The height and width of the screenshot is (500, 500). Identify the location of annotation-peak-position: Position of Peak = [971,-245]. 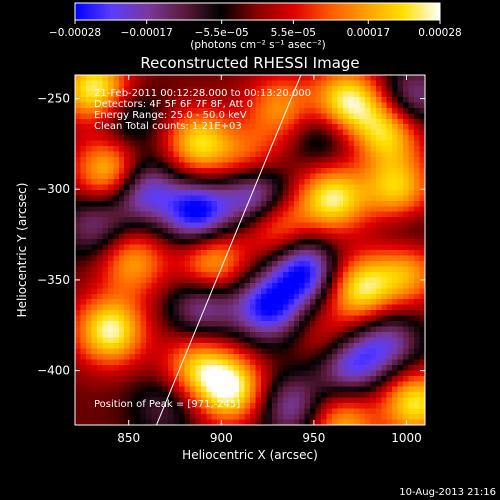
(167, 404).